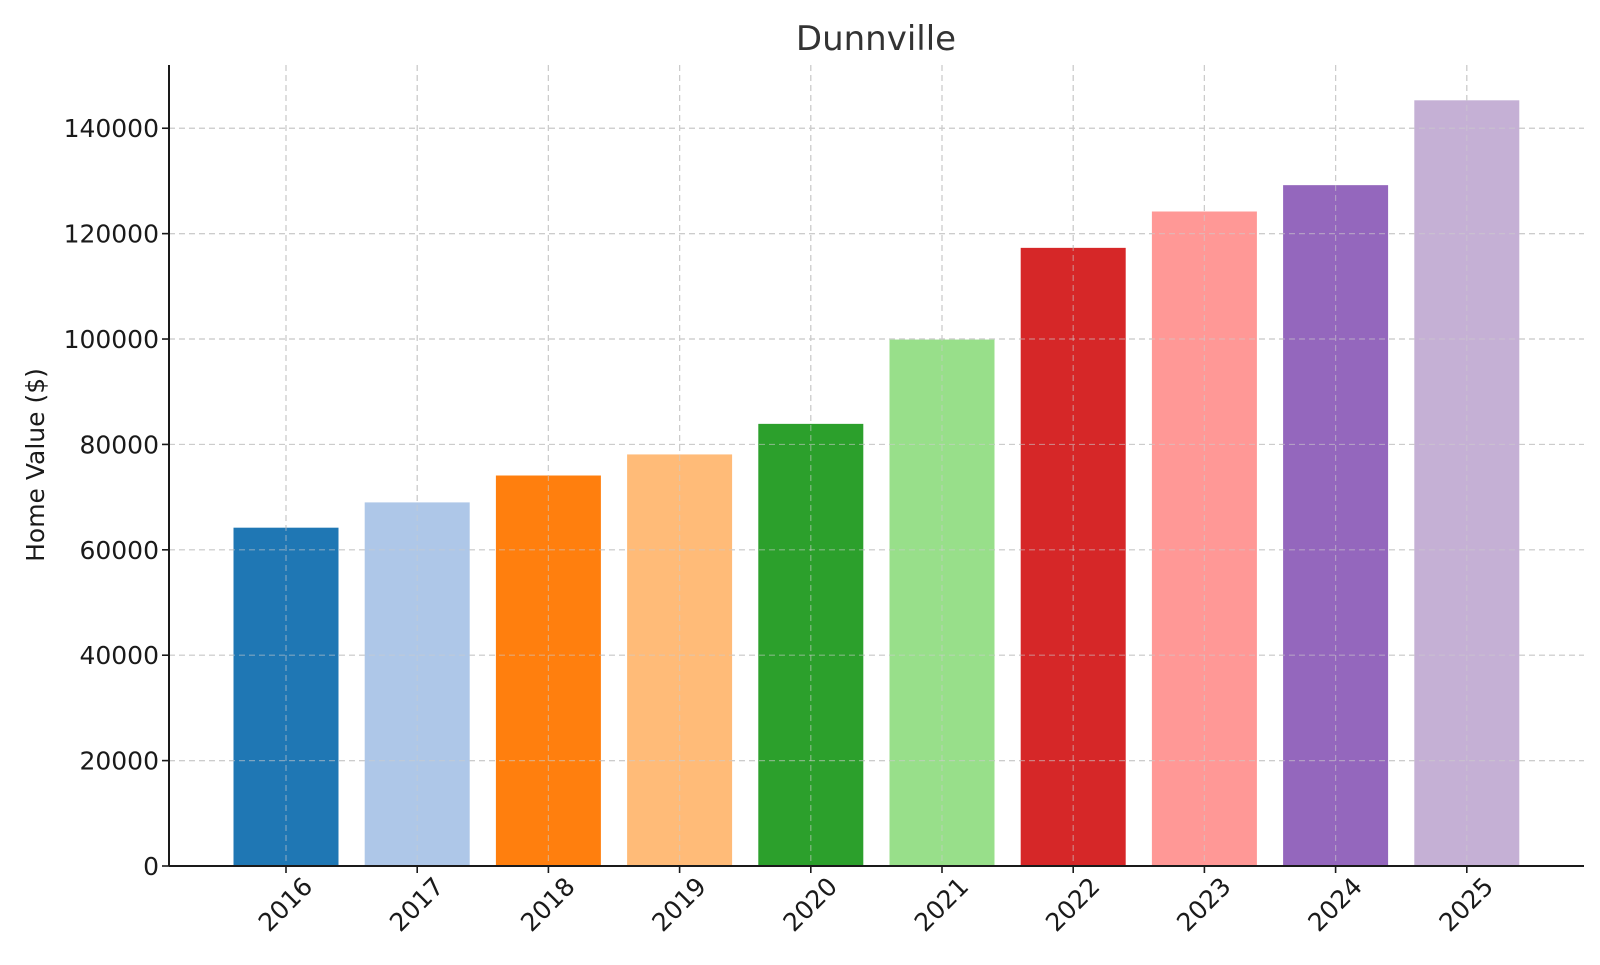 The height and width of the screenshot is (965, 1600). What do you see at coordinates (119, 444) in the screenshot?
I see `y-tick-label: 80000` at bounding box center [119, 444].